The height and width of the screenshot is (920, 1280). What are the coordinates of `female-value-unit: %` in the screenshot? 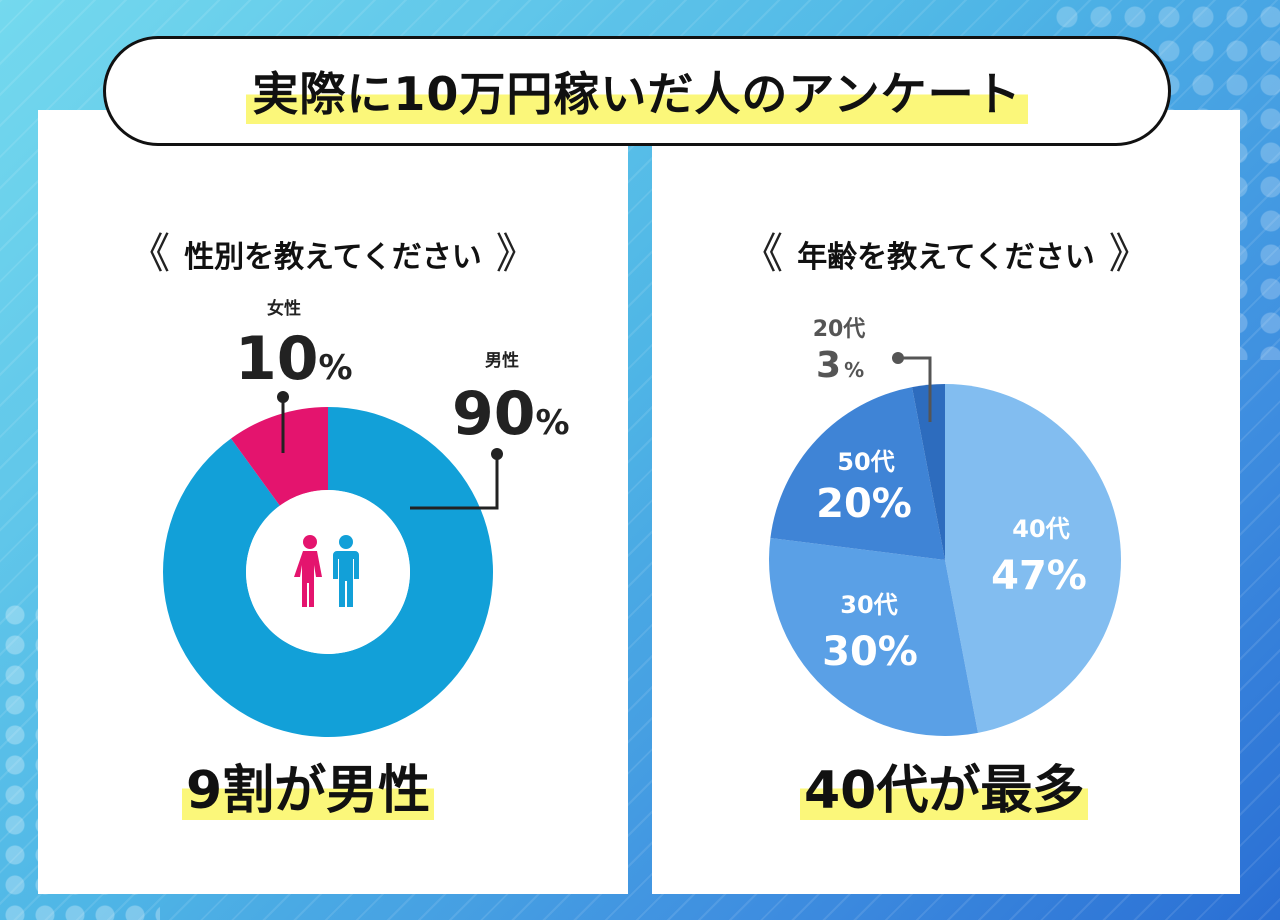 It's located at (336, 368).